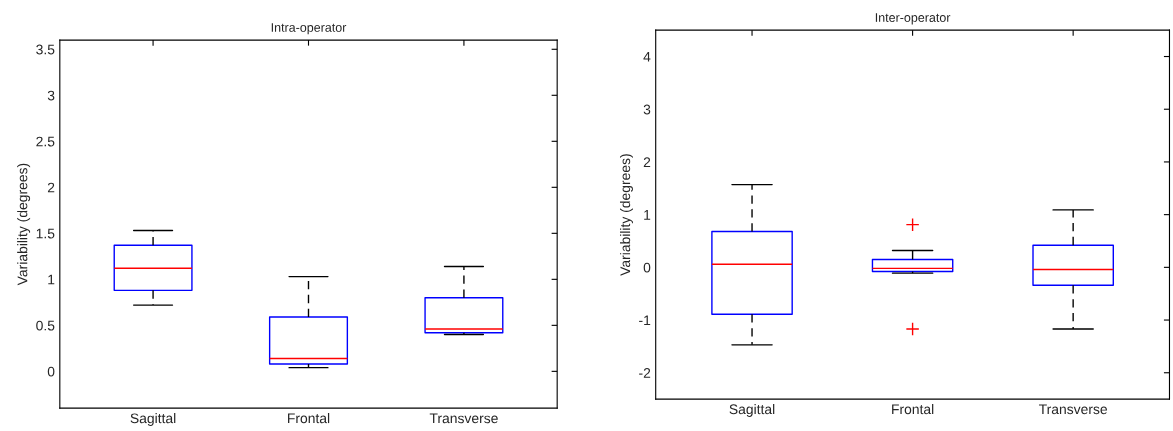 The height and width of the screenshot is (431, 1173). I want to click on y-tick-label: 3.5, so click(45, 49).